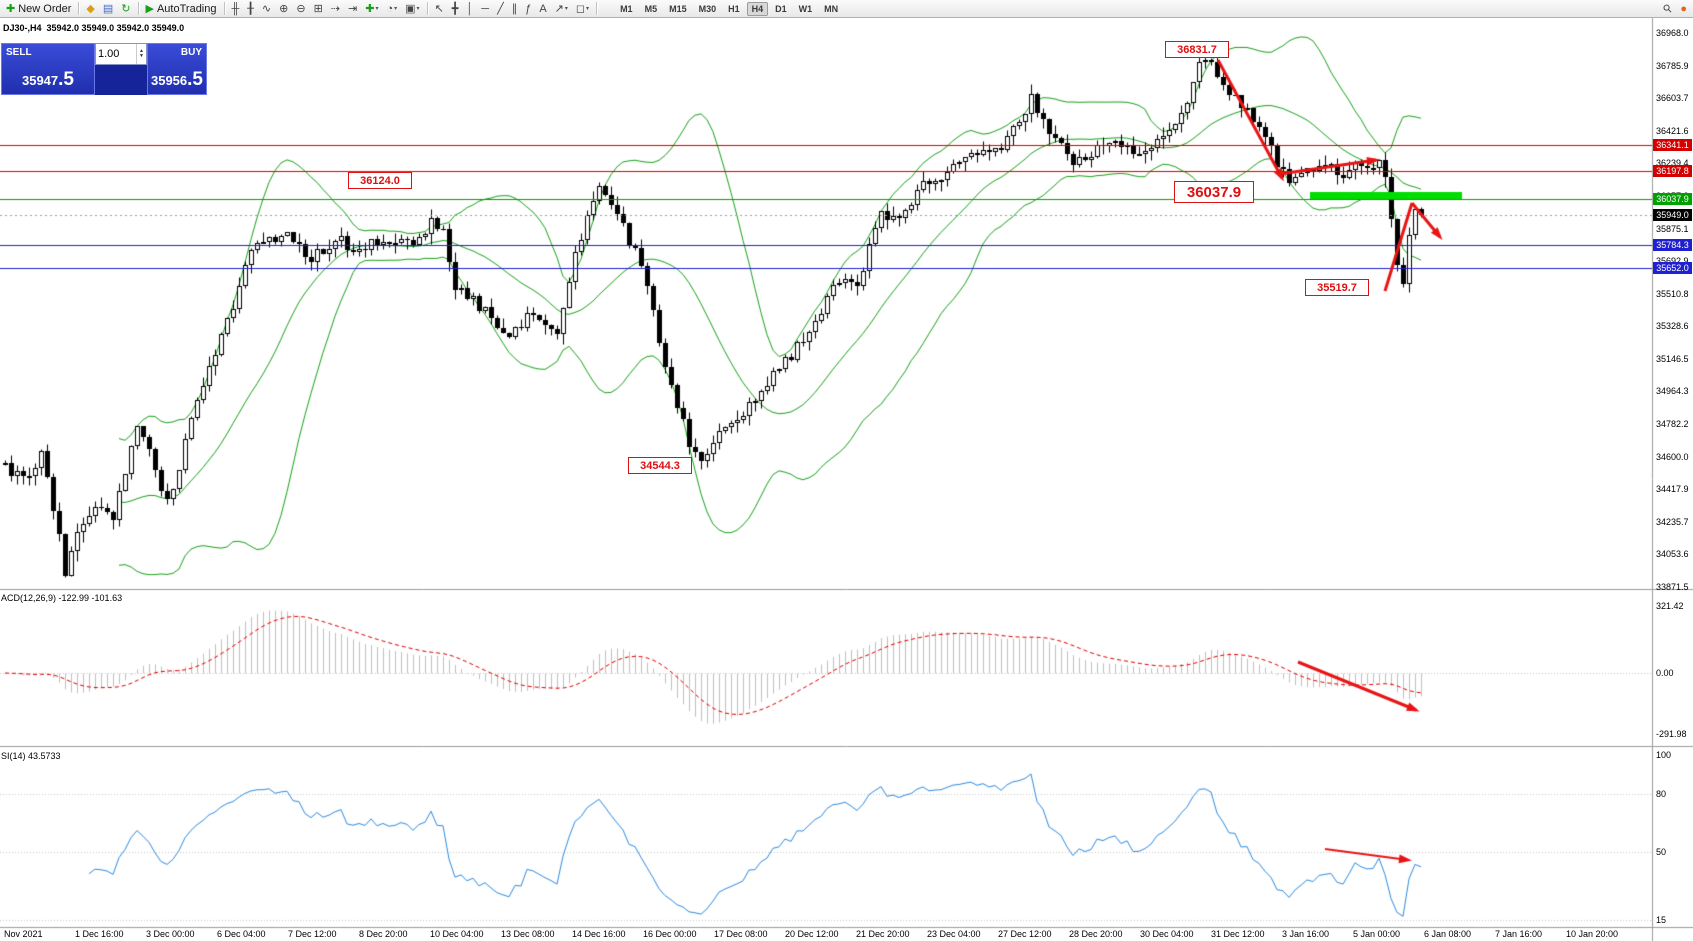 This screenshot has width=1693, height=941. Describe the element at coordinates (670, 934) in the screenshot. I see `time-axis-label: 16 Dec 00:00` at that location.